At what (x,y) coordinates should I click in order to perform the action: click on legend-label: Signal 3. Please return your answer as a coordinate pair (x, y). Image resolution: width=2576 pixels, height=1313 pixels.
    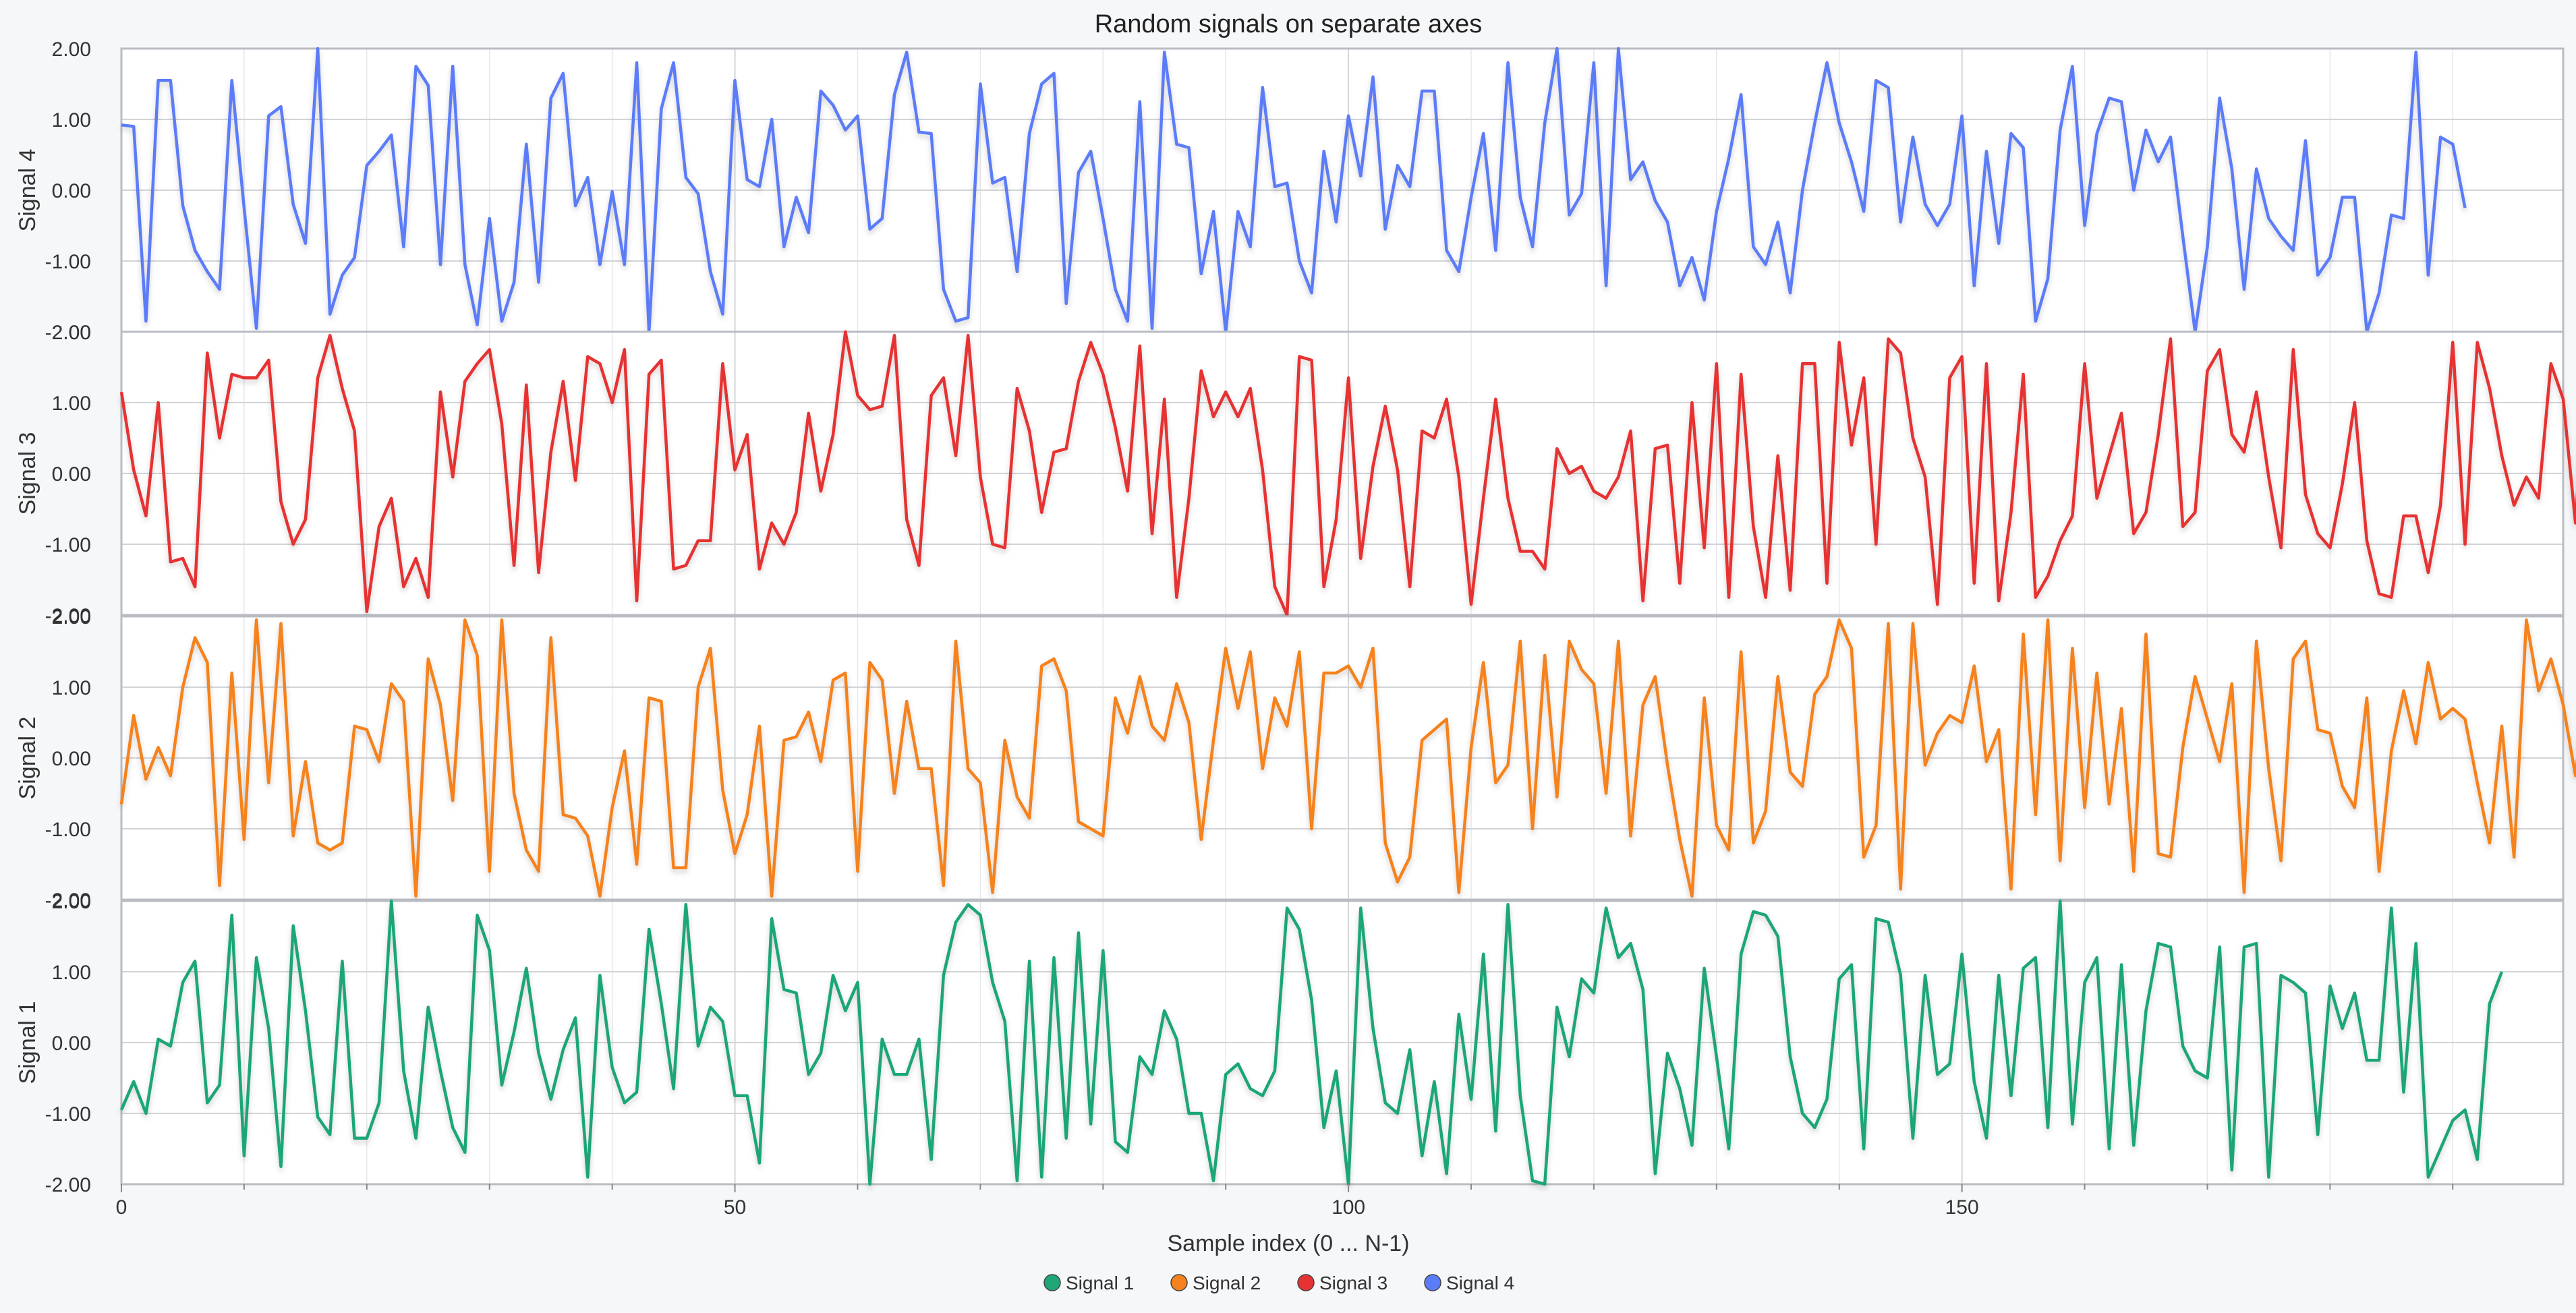
    Looking at the image, I should click on (1353, 1283).